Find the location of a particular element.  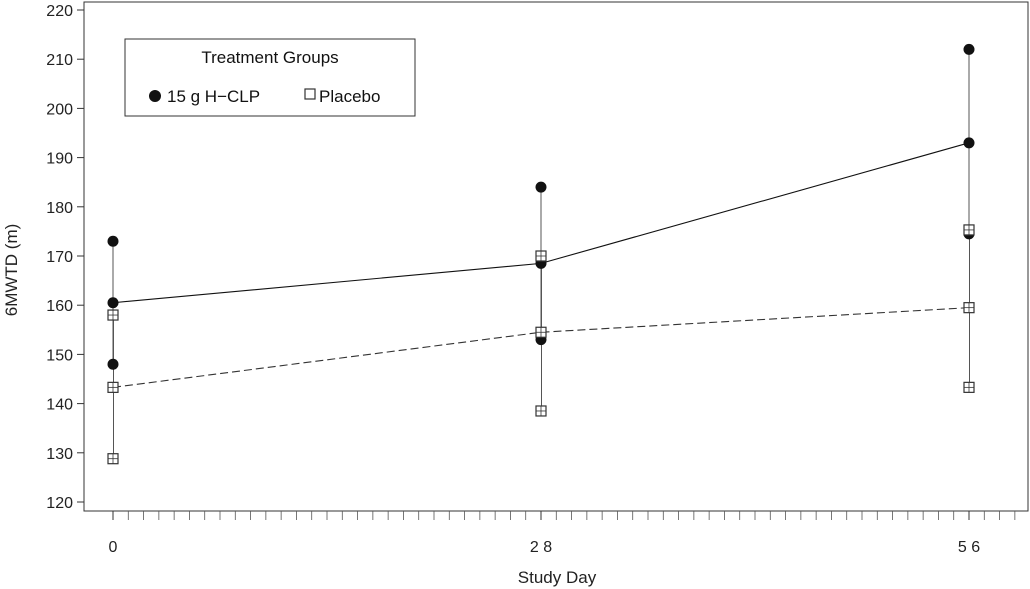

legend: Treatment Groups 15 g H−CLP Placebo is located at coordinates (270, 77).